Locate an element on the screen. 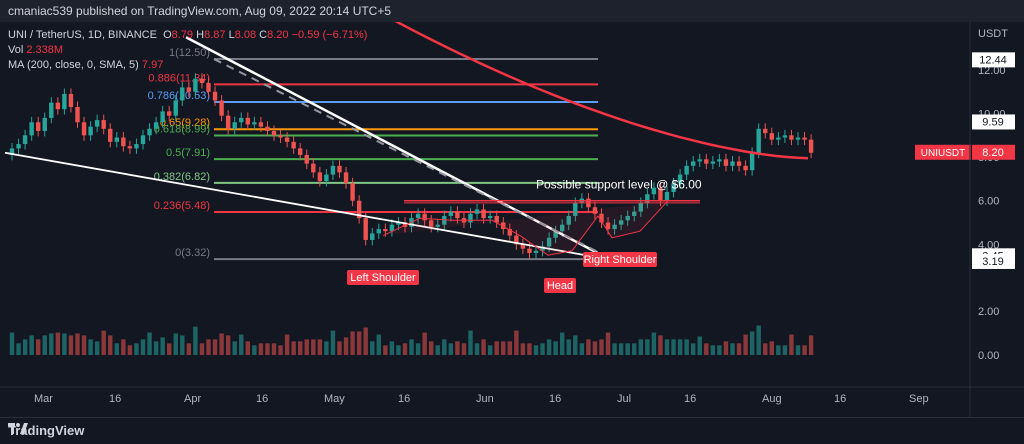  ma-label: MA (200, close, 0, SMA, 5) is located at coordinates (73, 65).